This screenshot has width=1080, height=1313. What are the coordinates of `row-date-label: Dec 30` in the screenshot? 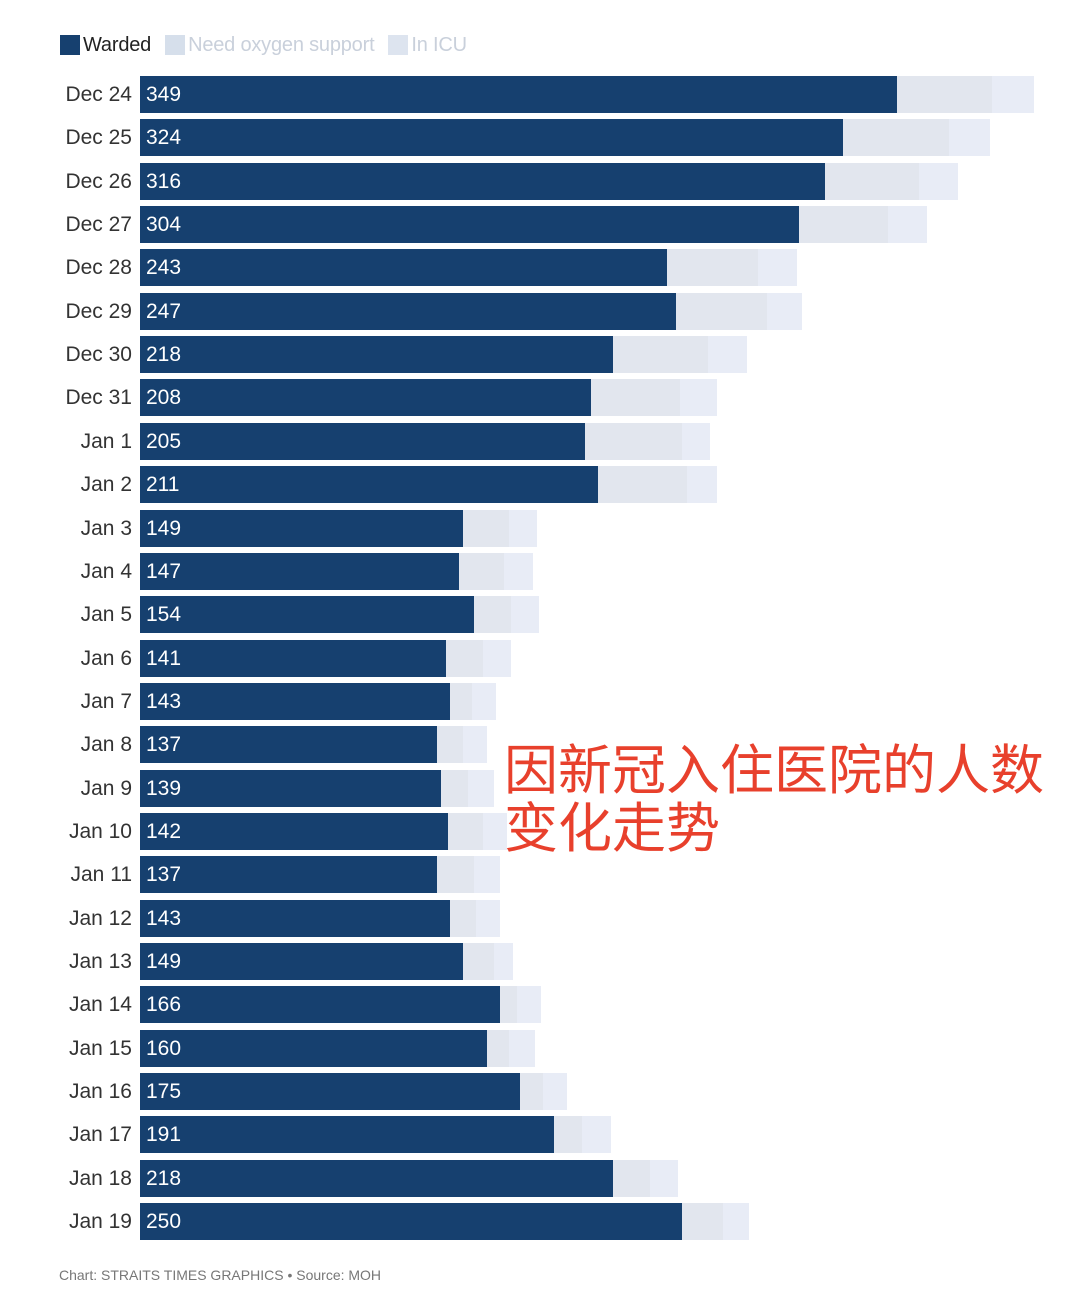 It's located at (98, 355).